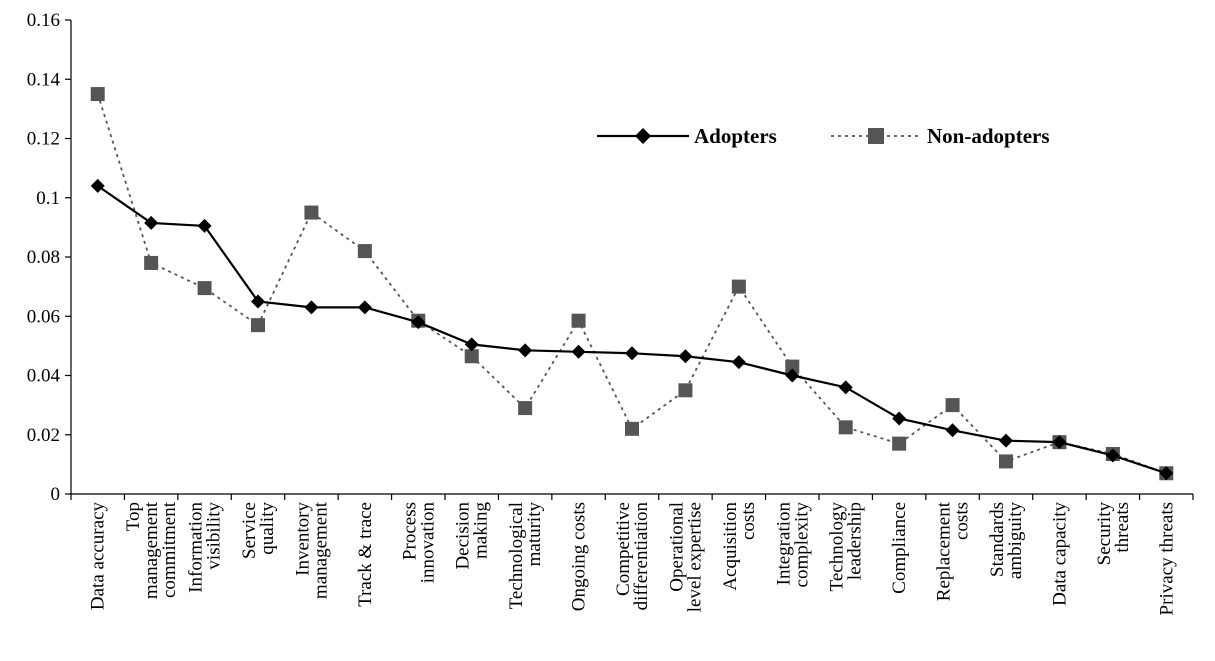 The width and height of the screenshot is (1215, 661). I want to click on x-tick-label: Compliance, so click(899, 548).